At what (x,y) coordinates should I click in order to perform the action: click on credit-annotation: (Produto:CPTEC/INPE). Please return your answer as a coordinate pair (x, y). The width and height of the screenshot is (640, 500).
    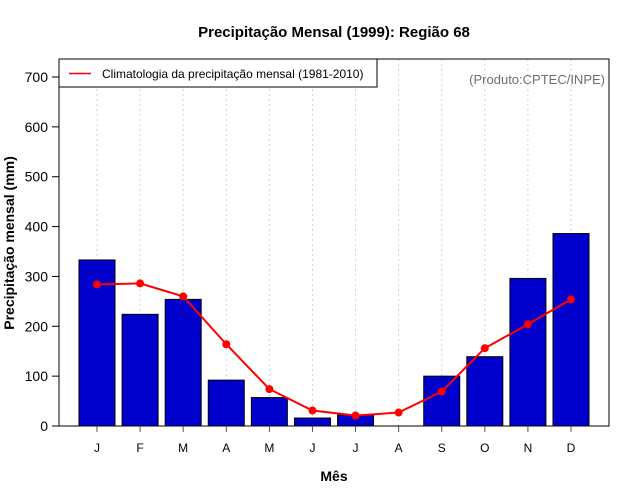
    Looking at the image, I should click on (537, 79).